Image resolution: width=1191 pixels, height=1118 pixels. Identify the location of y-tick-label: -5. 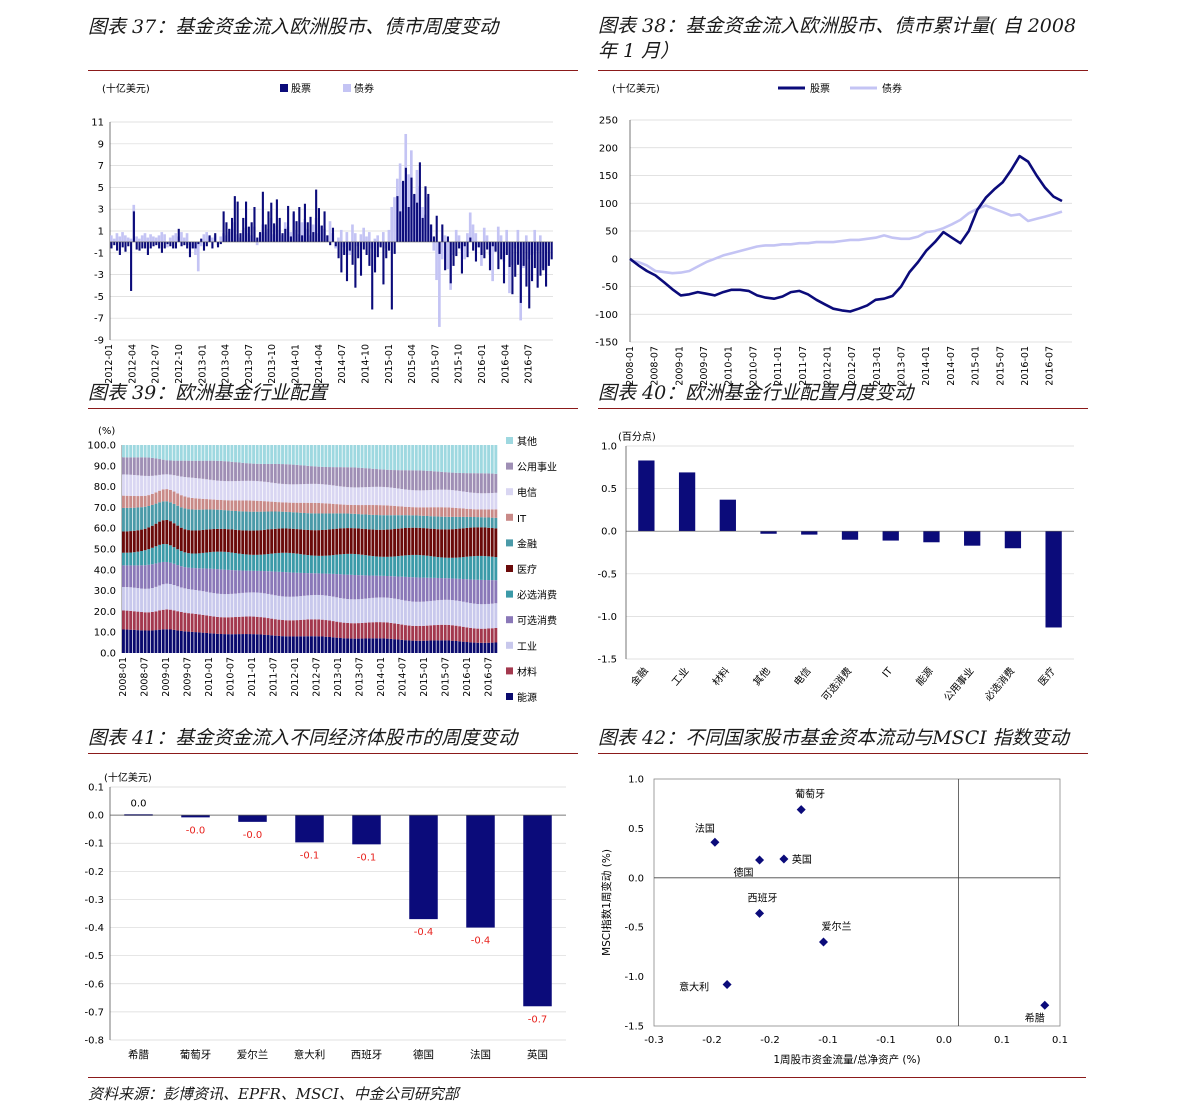
(99, 297).